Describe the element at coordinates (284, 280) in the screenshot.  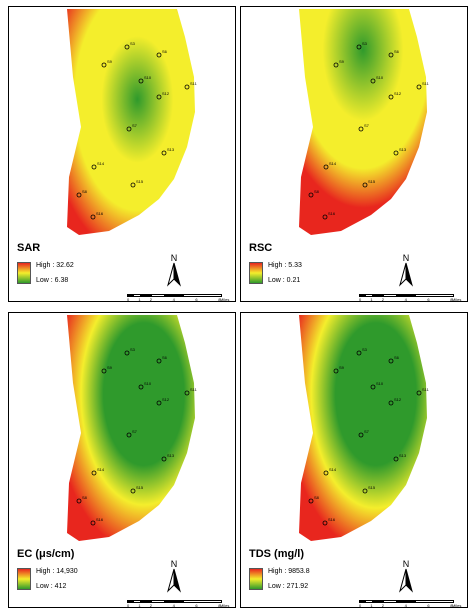
I see `legend-low-label: Low : 0.21` at that location.